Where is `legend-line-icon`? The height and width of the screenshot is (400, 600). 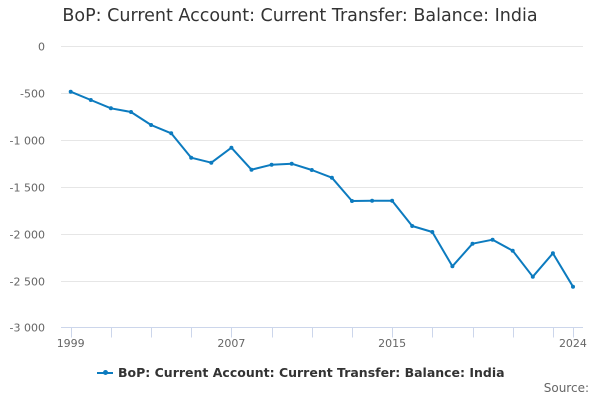
legend-line-icon is located at coordinates (105, 373).